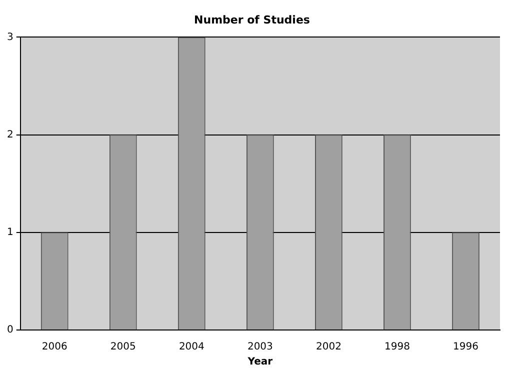  Describe the element at coordinates (55, 347) in the screenshot. I see `x-tick-label: 2006` at that location.